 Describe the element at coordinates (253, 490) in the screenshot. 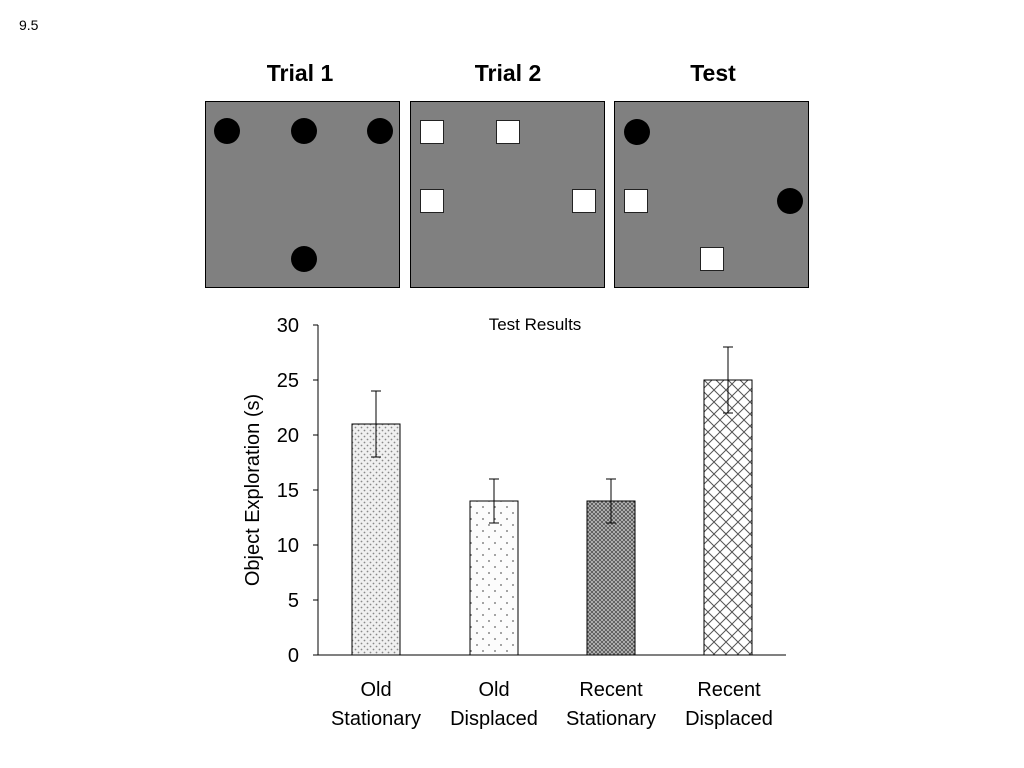

I see `y-axis-label: Object Exploration (s)` at that location.